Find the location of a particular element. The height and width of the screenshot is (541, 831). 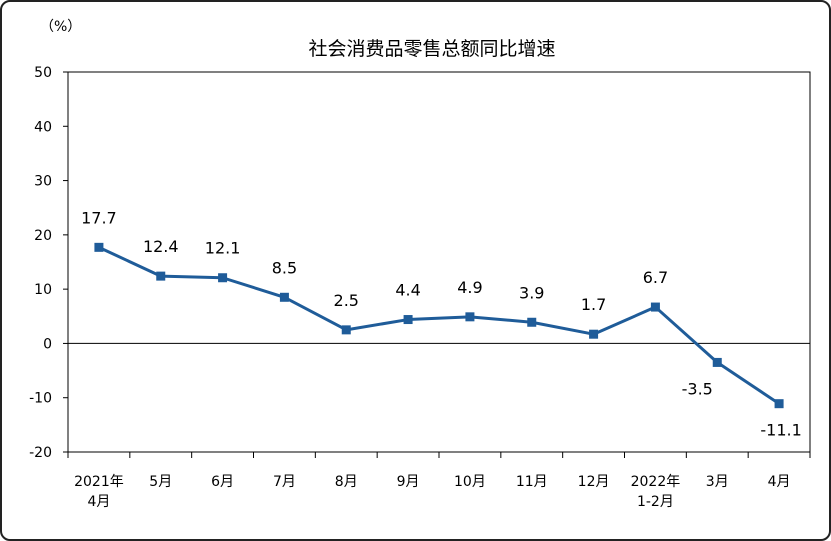

x-tick-label: 7月 is located at coordinates (284, 482).